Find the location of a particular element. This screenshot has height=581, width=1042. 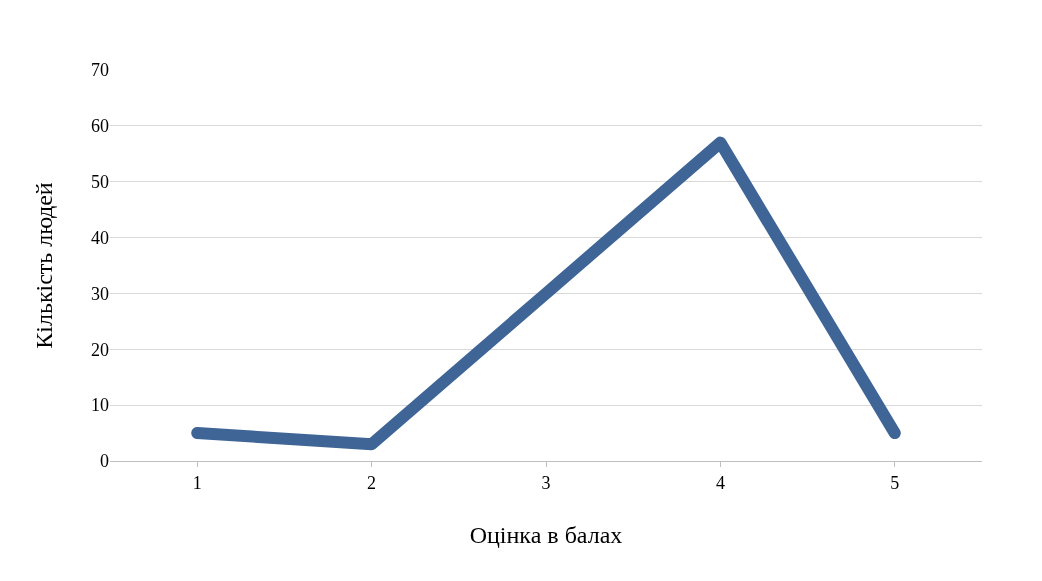

y-tick-label: 0 is located at coordinates (104, 461).